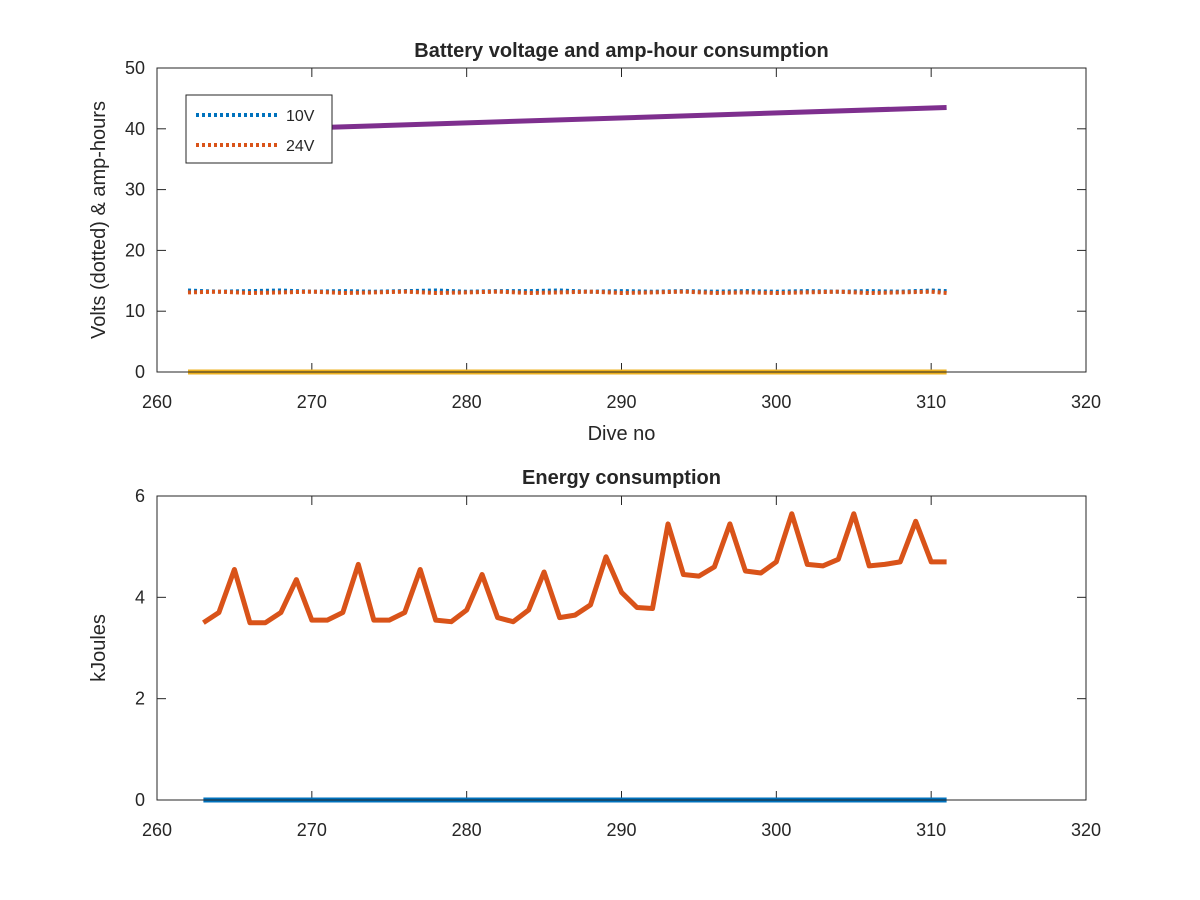 The image size is (1200, 900). Describe the element at coordinates (300, 146) in the screenshot. I see `legend-label-24v: 24V` at that location.